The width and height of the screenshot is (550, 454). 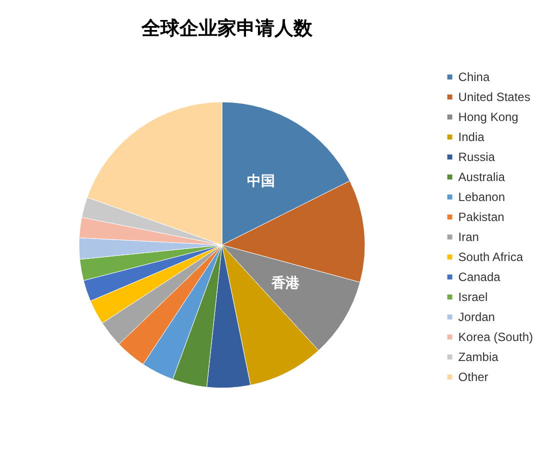 I want to click on legend-label: Lebanon, so click(x=482, y=197).